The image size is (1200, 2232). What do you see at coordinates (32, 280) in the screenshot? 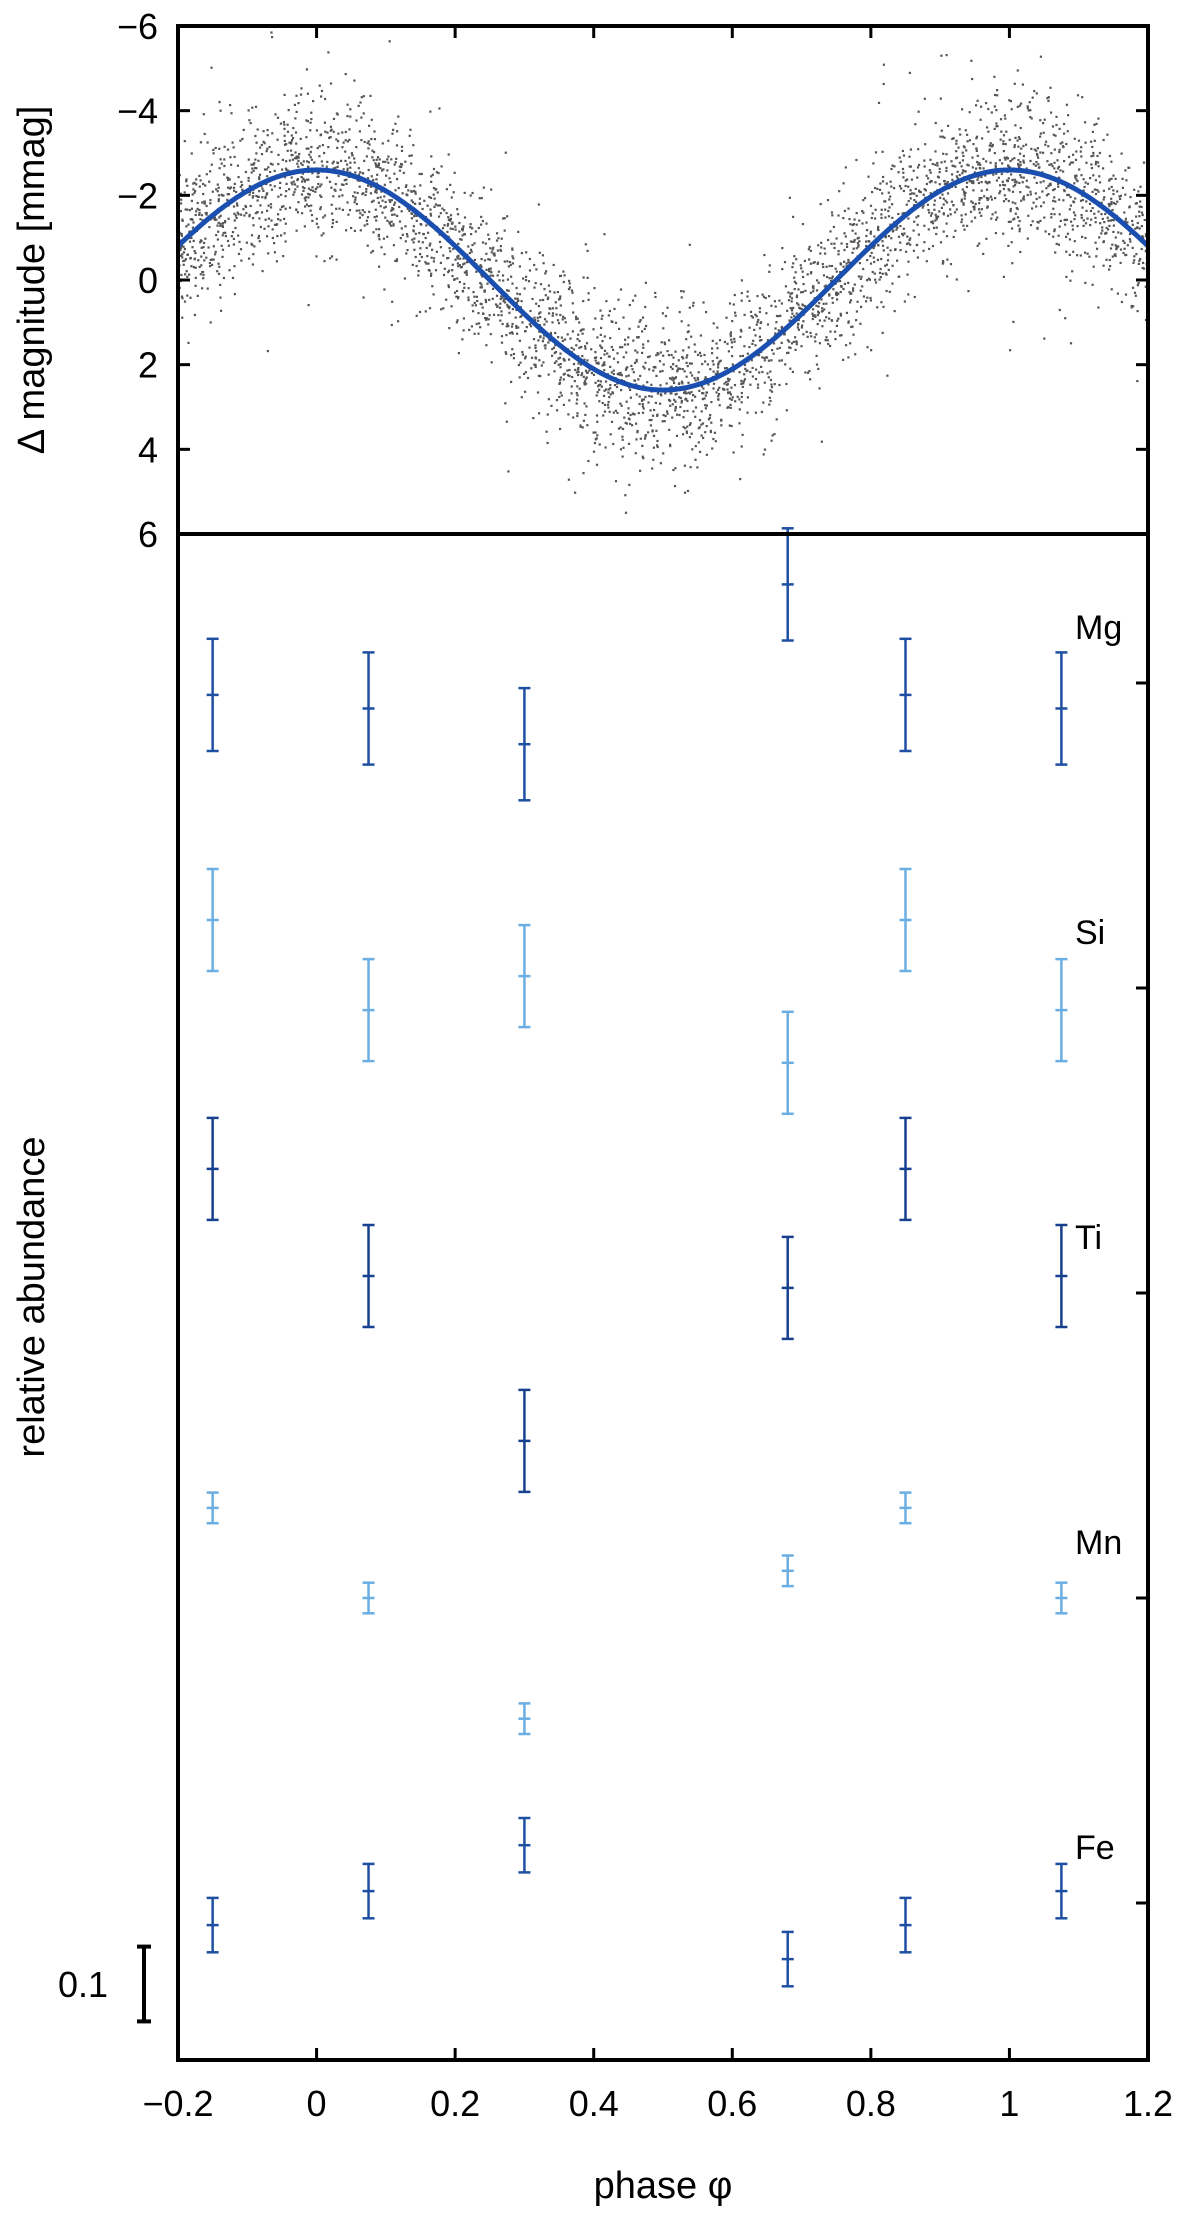
I see `light-curve-y-axis-label: Δ magnitude [mmag]` at bounding box center [32, 280].